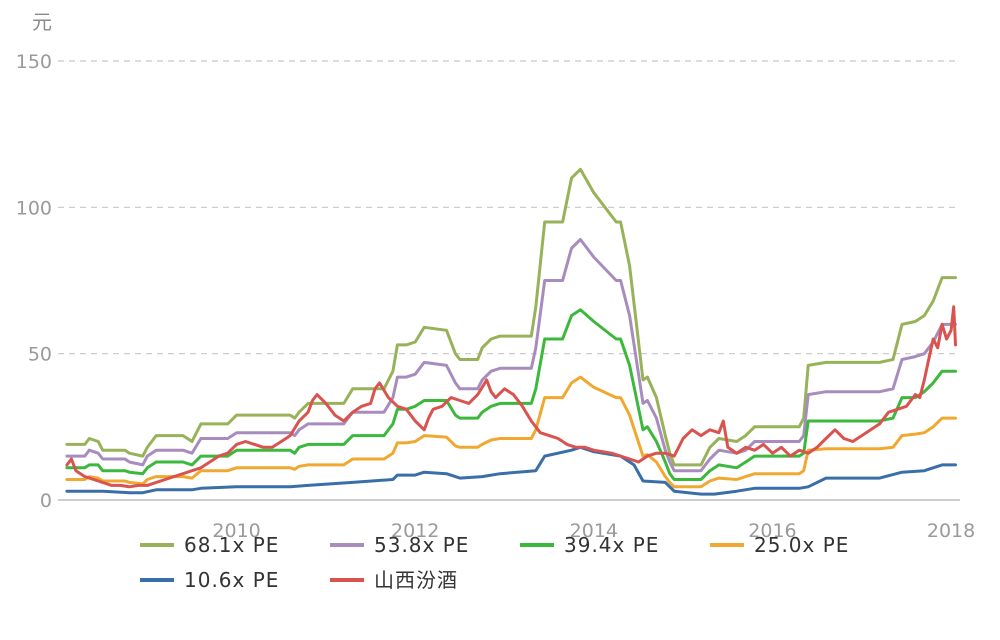  What do you see at coordinates (231, 580) in the screenshot?
I see `legend-label-4: 10.6x PE` at bounding box center [231, 580].